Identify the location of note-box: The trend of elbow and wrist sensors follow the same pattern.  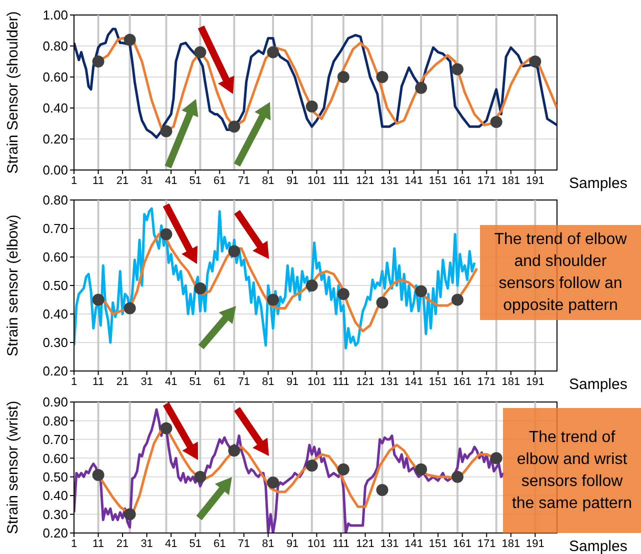
(572, 470).